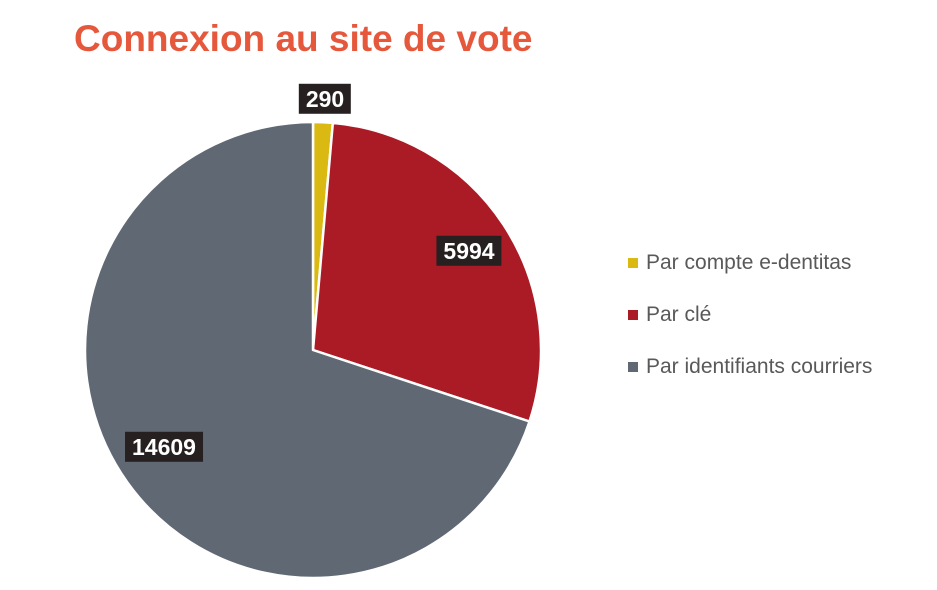 The height and width of the screenshot is (590, 937). I want to click on chart-title: Connexion au site de vote, so click(303, 38).